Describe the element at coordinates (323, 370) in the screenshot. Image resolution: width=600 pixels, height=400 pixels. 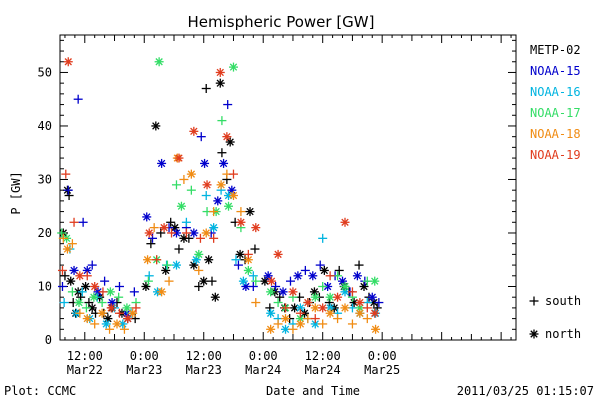
I see `x-tick-label-date: Mar24` at that location.